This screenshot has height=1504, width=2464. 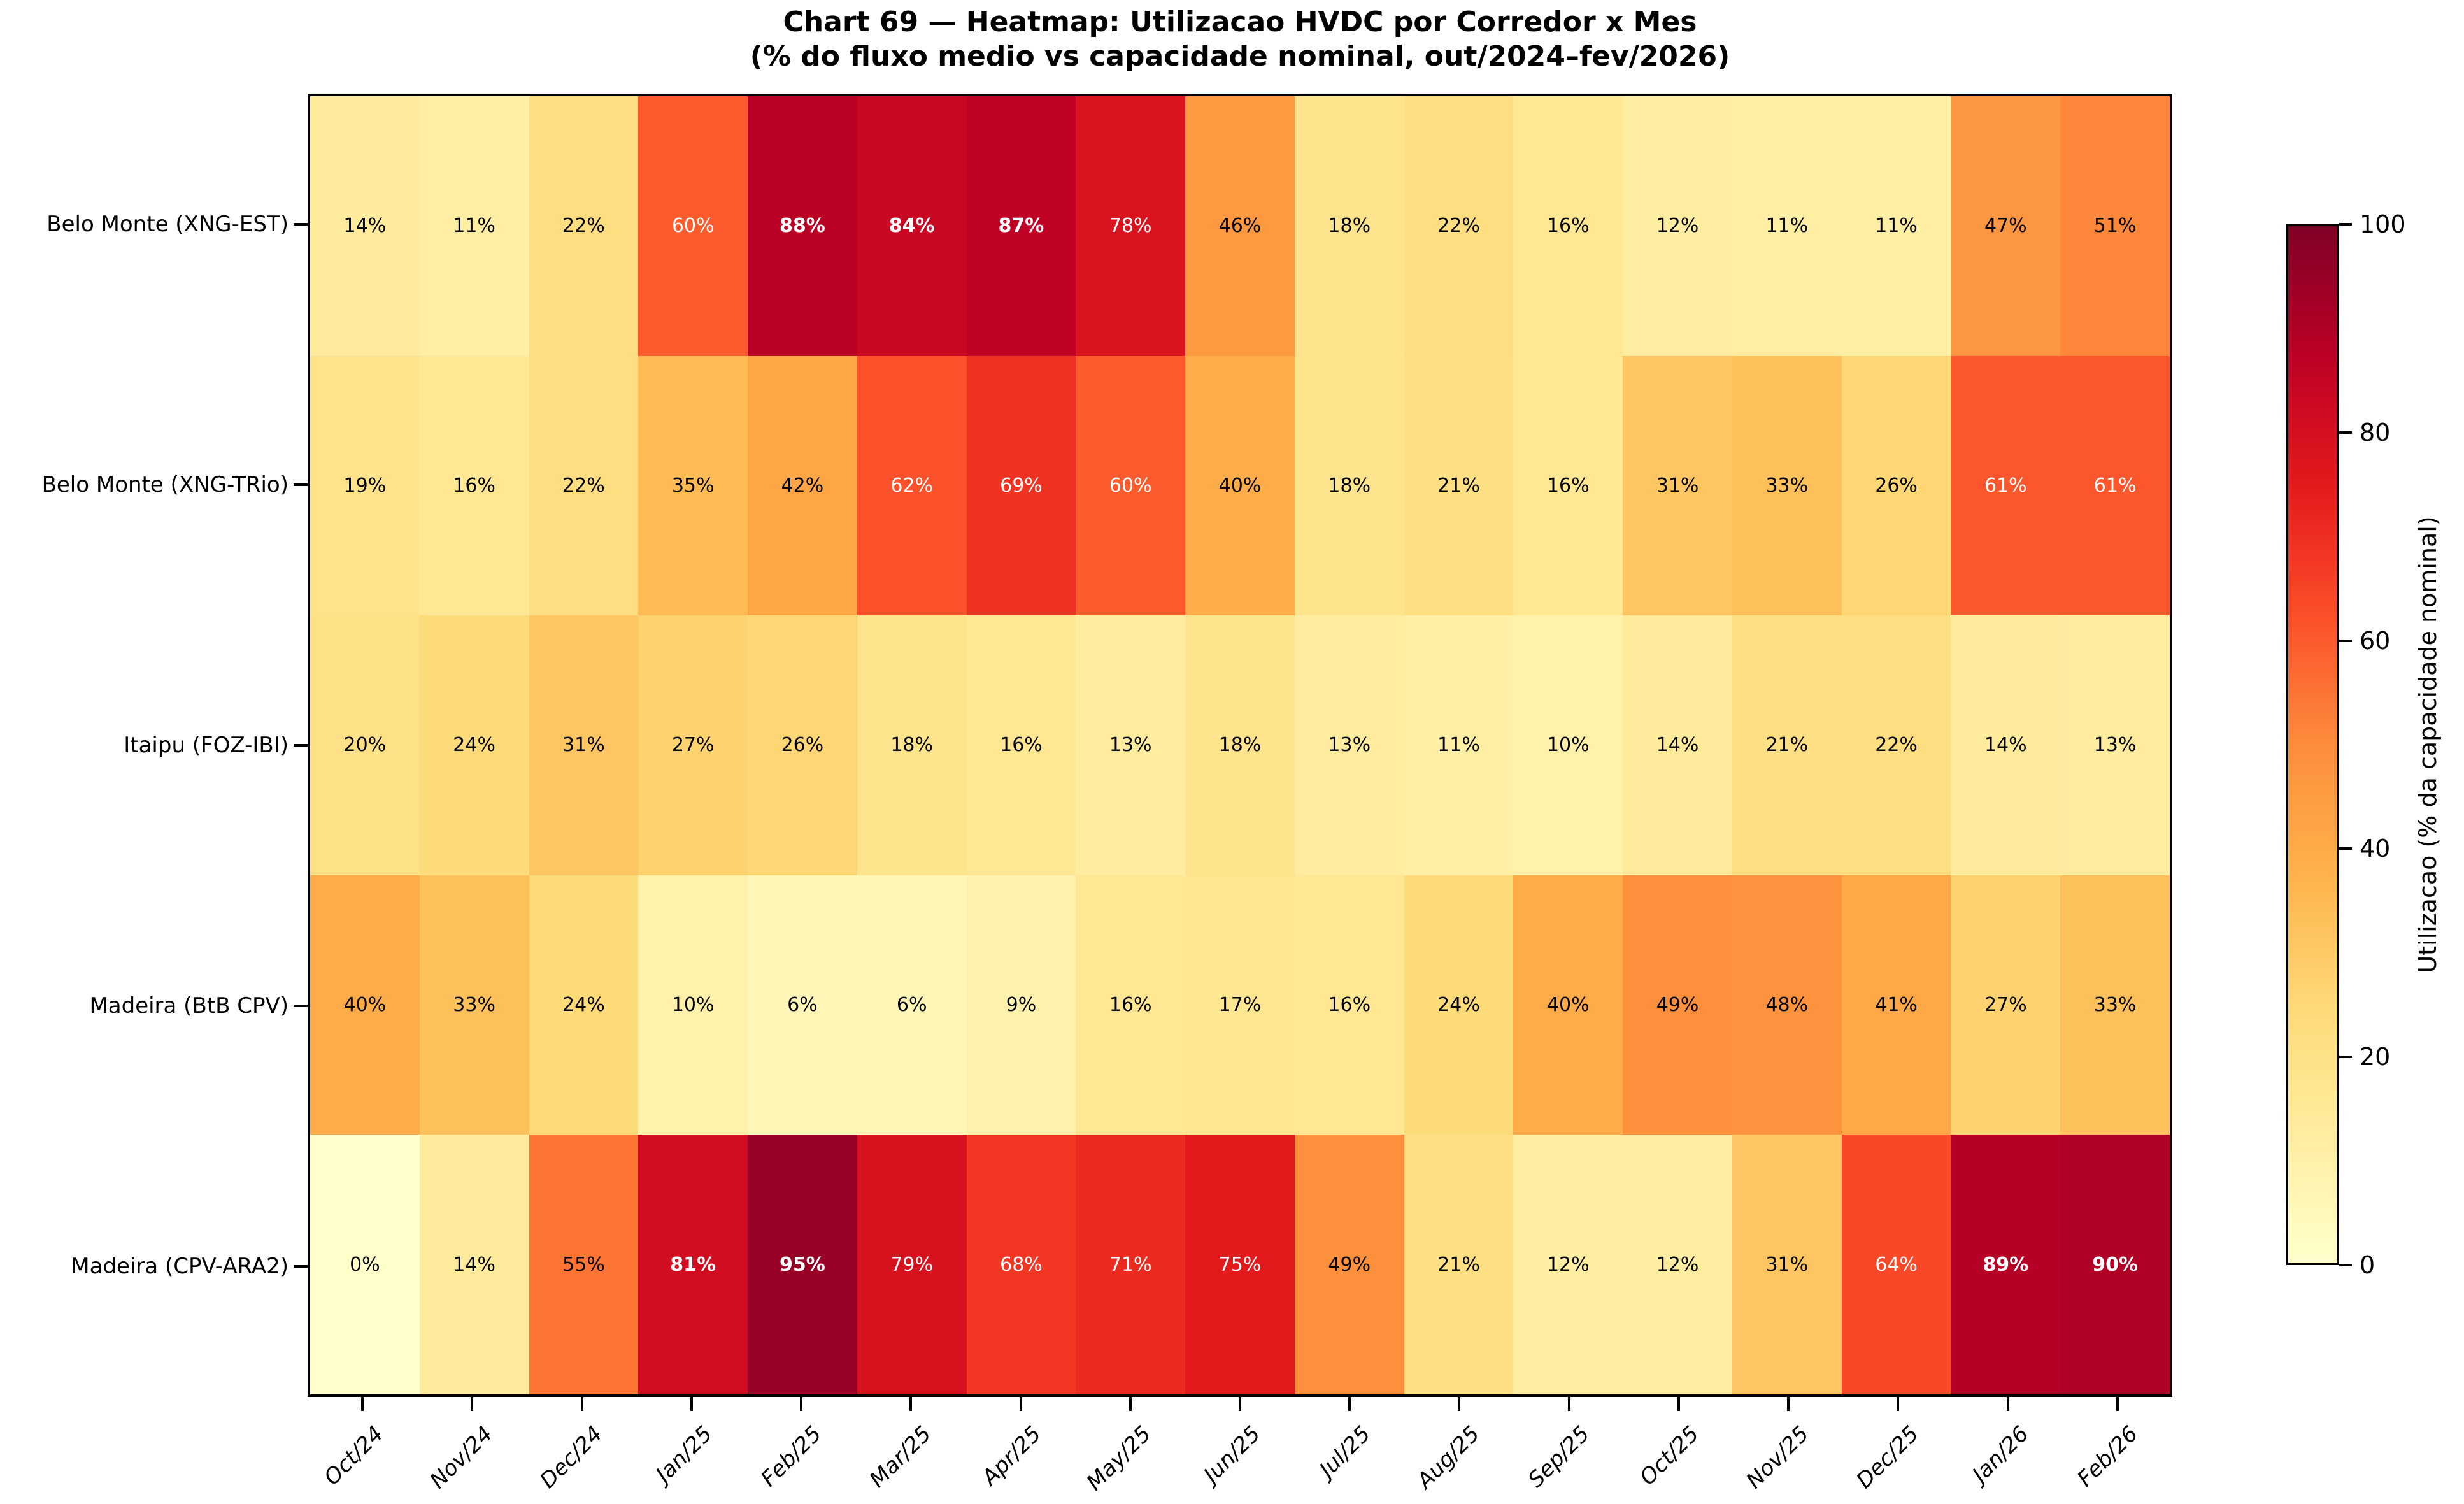 What do you see at coordinates (1131, 1264) in the screenshot?
I see `heatmap-cell: 71%` at bounding box center [1131, 1264].